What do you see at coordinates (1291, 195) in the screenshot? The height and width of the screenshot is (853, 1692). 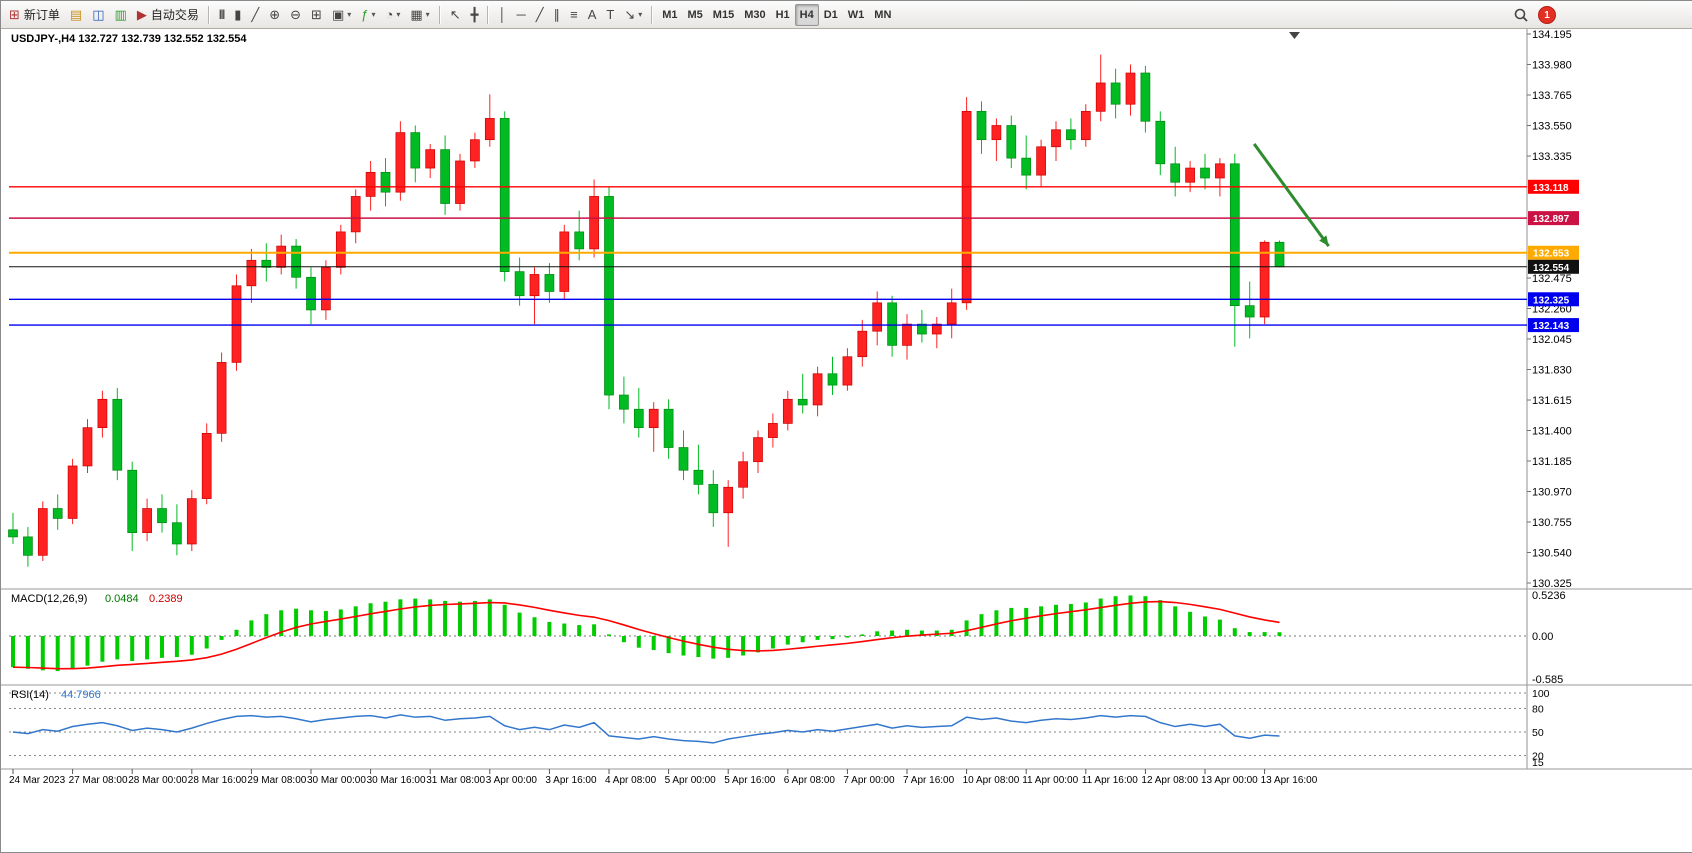 I see `trend-arrow` at bounding box center [1291, 195].